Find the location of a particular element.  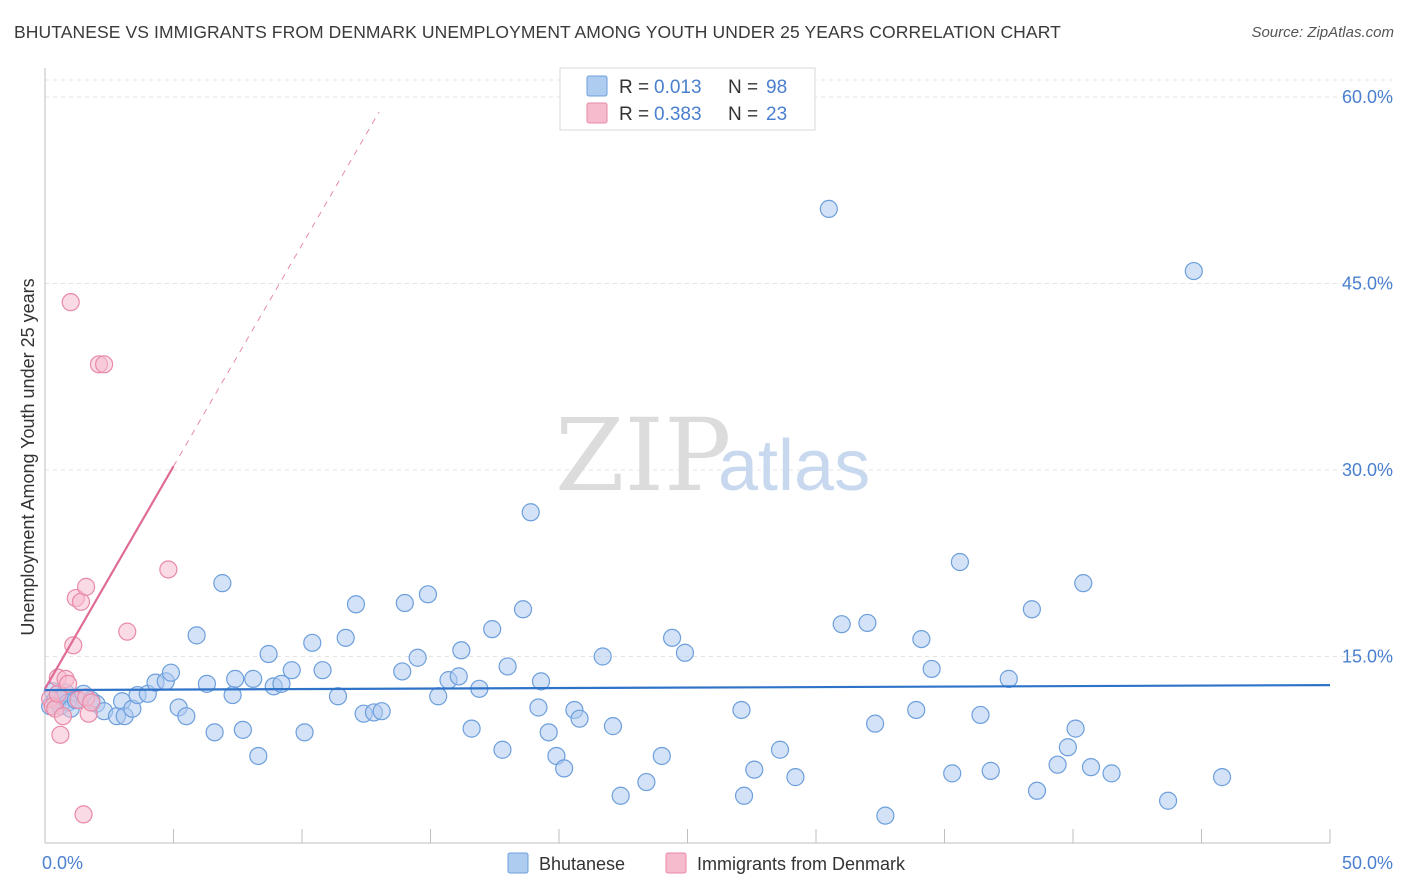

trend-line-bhutanese is located at coordinates (687, 687).